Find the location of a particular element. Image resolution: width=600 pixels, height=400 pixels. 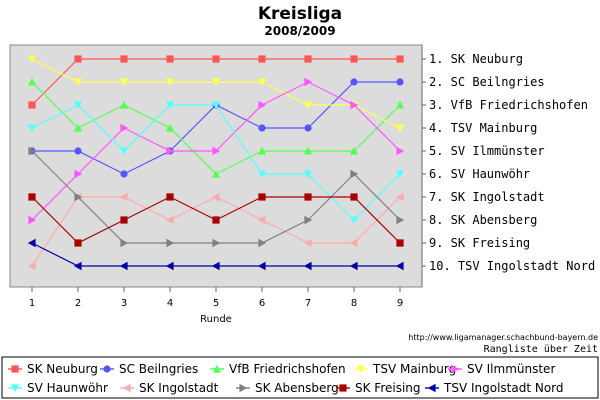

legend-item: SV Haunwöhr is located at coordinates (58, 388).